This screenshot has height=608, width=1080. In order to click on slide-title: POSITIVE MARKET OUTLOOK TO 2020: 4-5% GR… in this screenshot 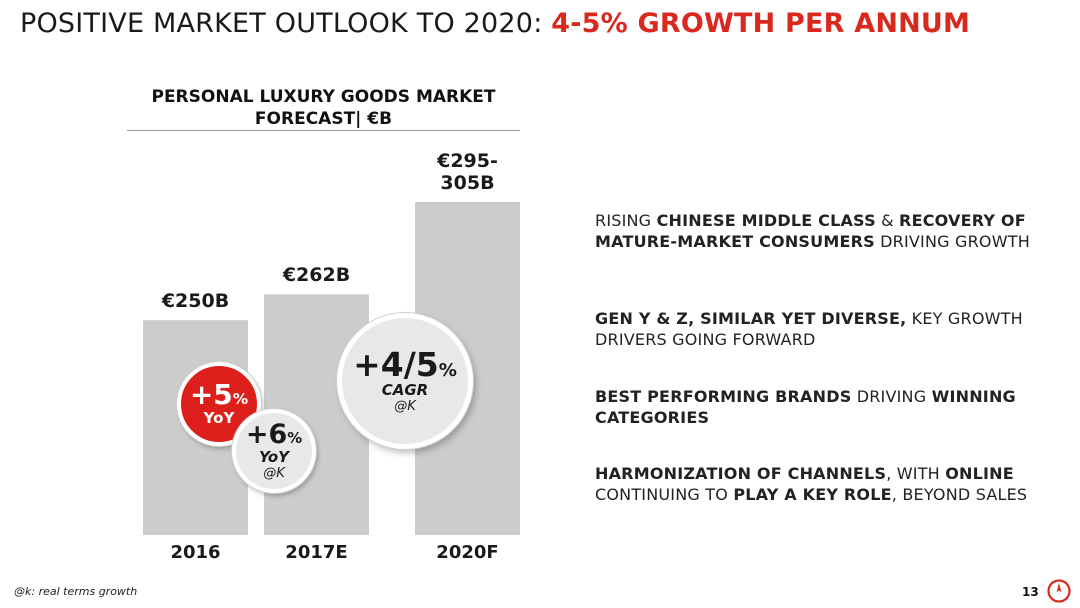, I will do `click(540, 24)`.